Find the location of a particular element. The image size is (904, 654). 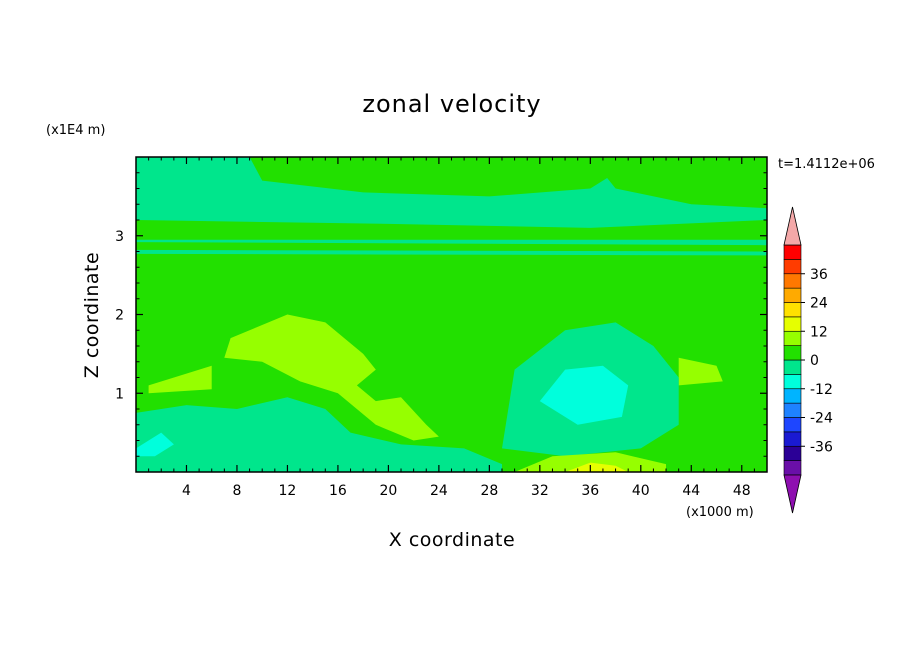

colorbar-label-24: 24 is located at coordinates (819, 304).